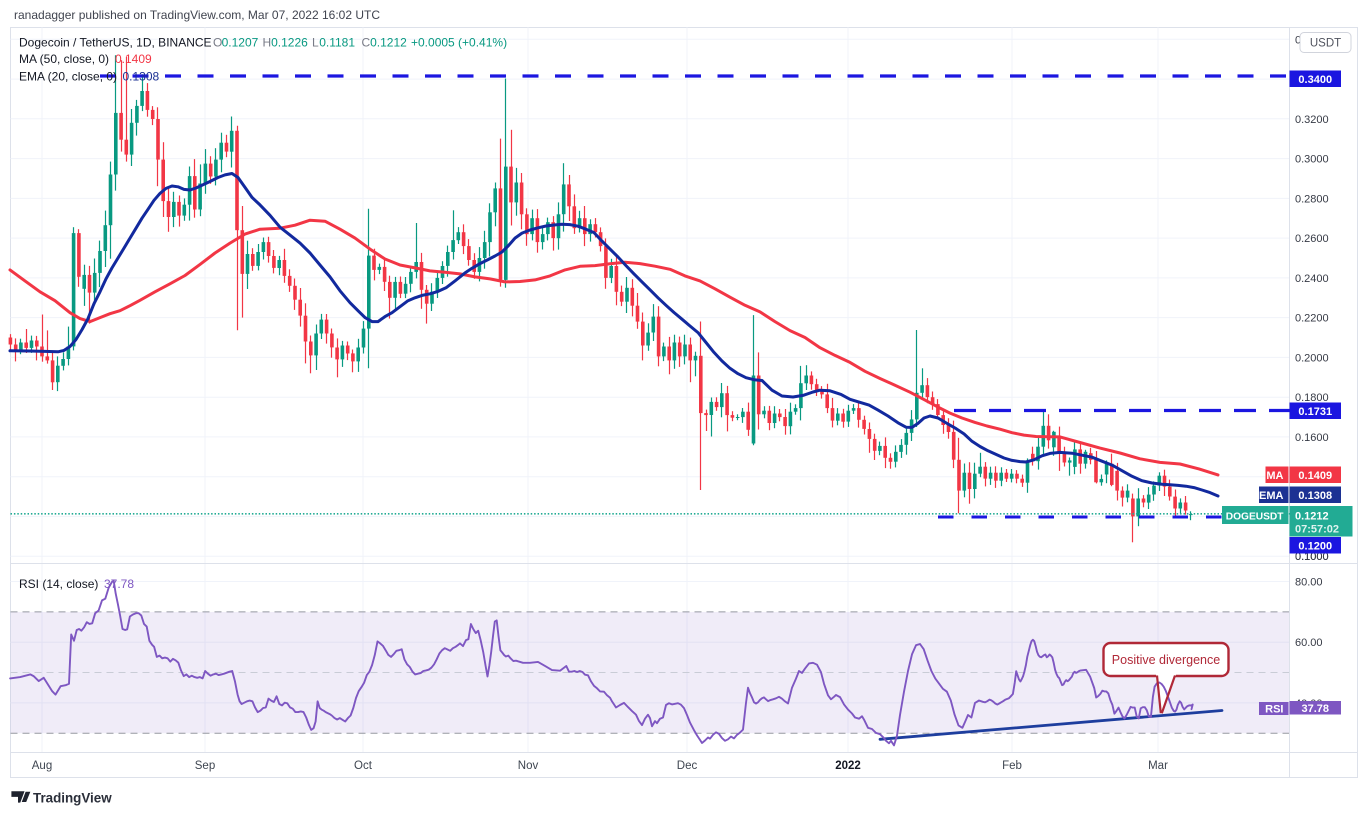 The image size is (1367, 815). What do you see at coordinates (337, 42) in the screenshot?
I see `svg-text: 0.1181` at bounding box center [337, 42].